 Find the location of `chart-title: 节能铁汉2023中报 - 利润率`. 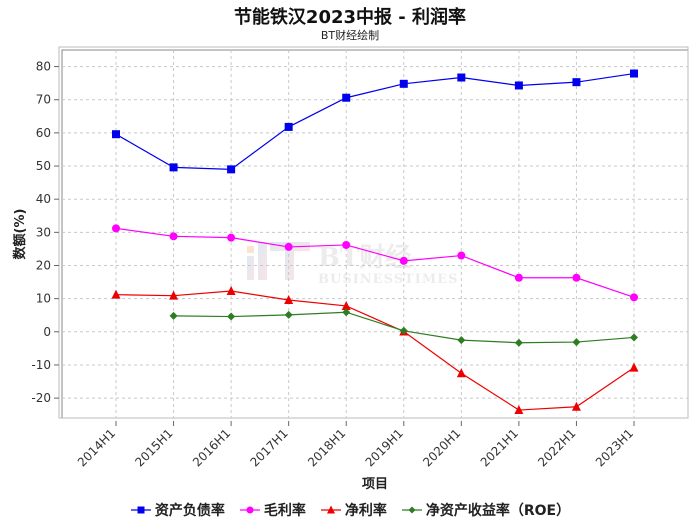

chart-title: 节能铁汉2023中报 - 利润率 is located at coordinates (350, 17).